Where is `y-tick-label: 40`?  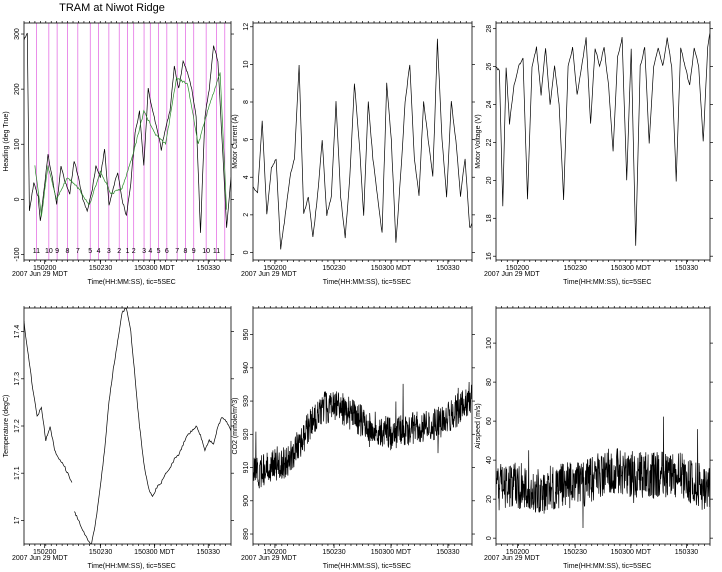
y-tick-label: 40 is located at coordinates (489, 460).